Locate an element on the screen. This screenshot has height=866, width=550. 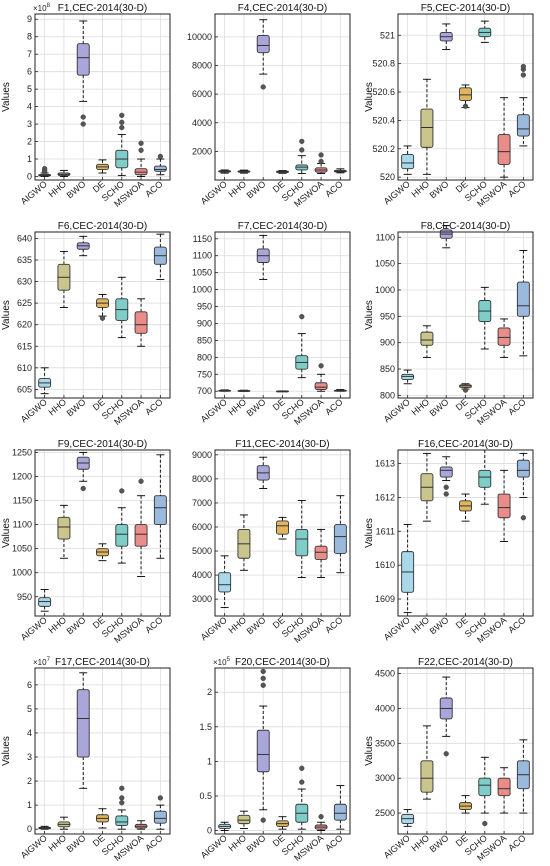
y-tick-label: 6000 is located at coordinates (202, 527).